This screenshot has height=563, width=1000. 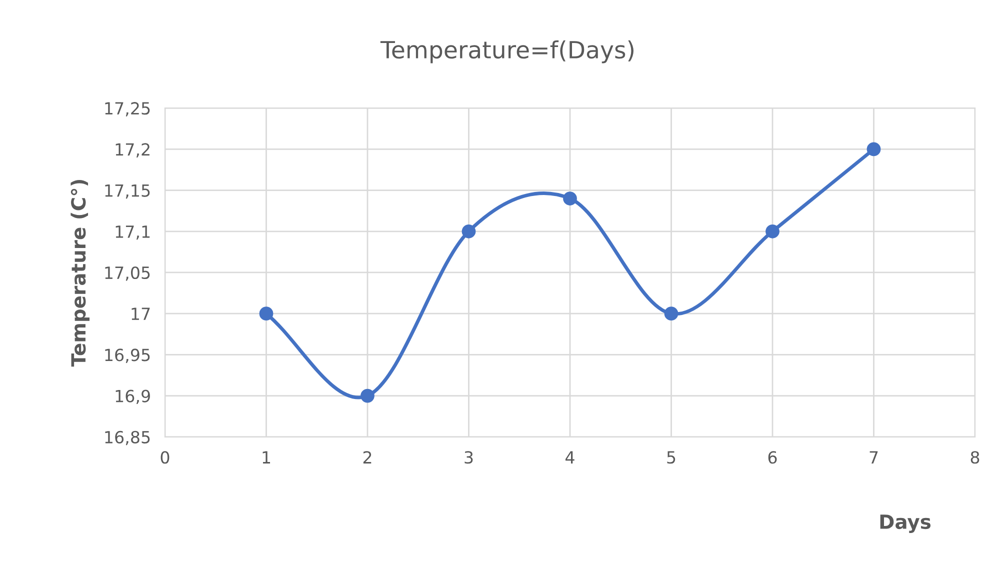 What do you see at coordinates (80, 273) in the screenshot?
I see `y-axis-title: Temperature (C°)` at bounding box center [80, 273].